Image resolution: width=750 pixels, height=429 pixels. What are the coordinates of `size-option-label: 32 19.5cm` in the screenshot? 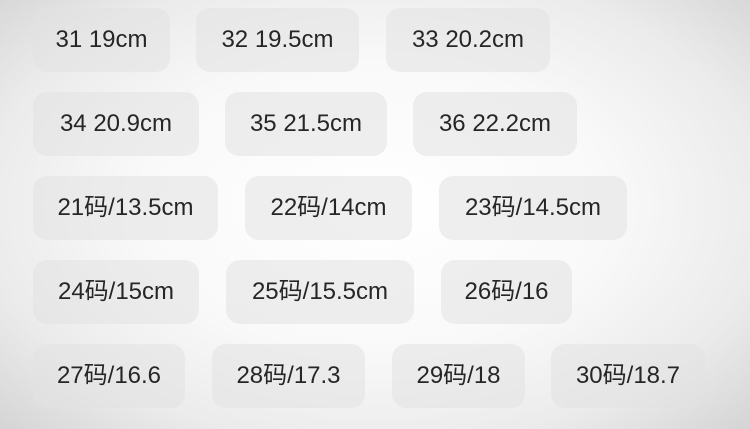 It's located at (277, 39).